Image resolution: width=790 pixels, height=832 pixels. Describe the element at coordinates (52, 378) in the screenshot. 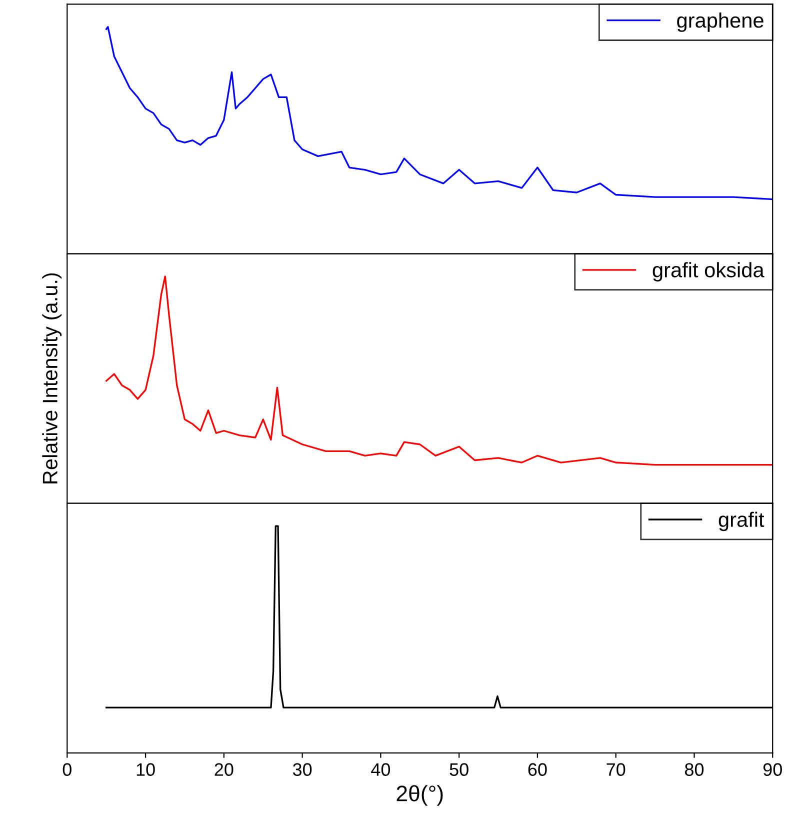

I see `y-axis-title: Relative Intensity (a.u.)` at that location.